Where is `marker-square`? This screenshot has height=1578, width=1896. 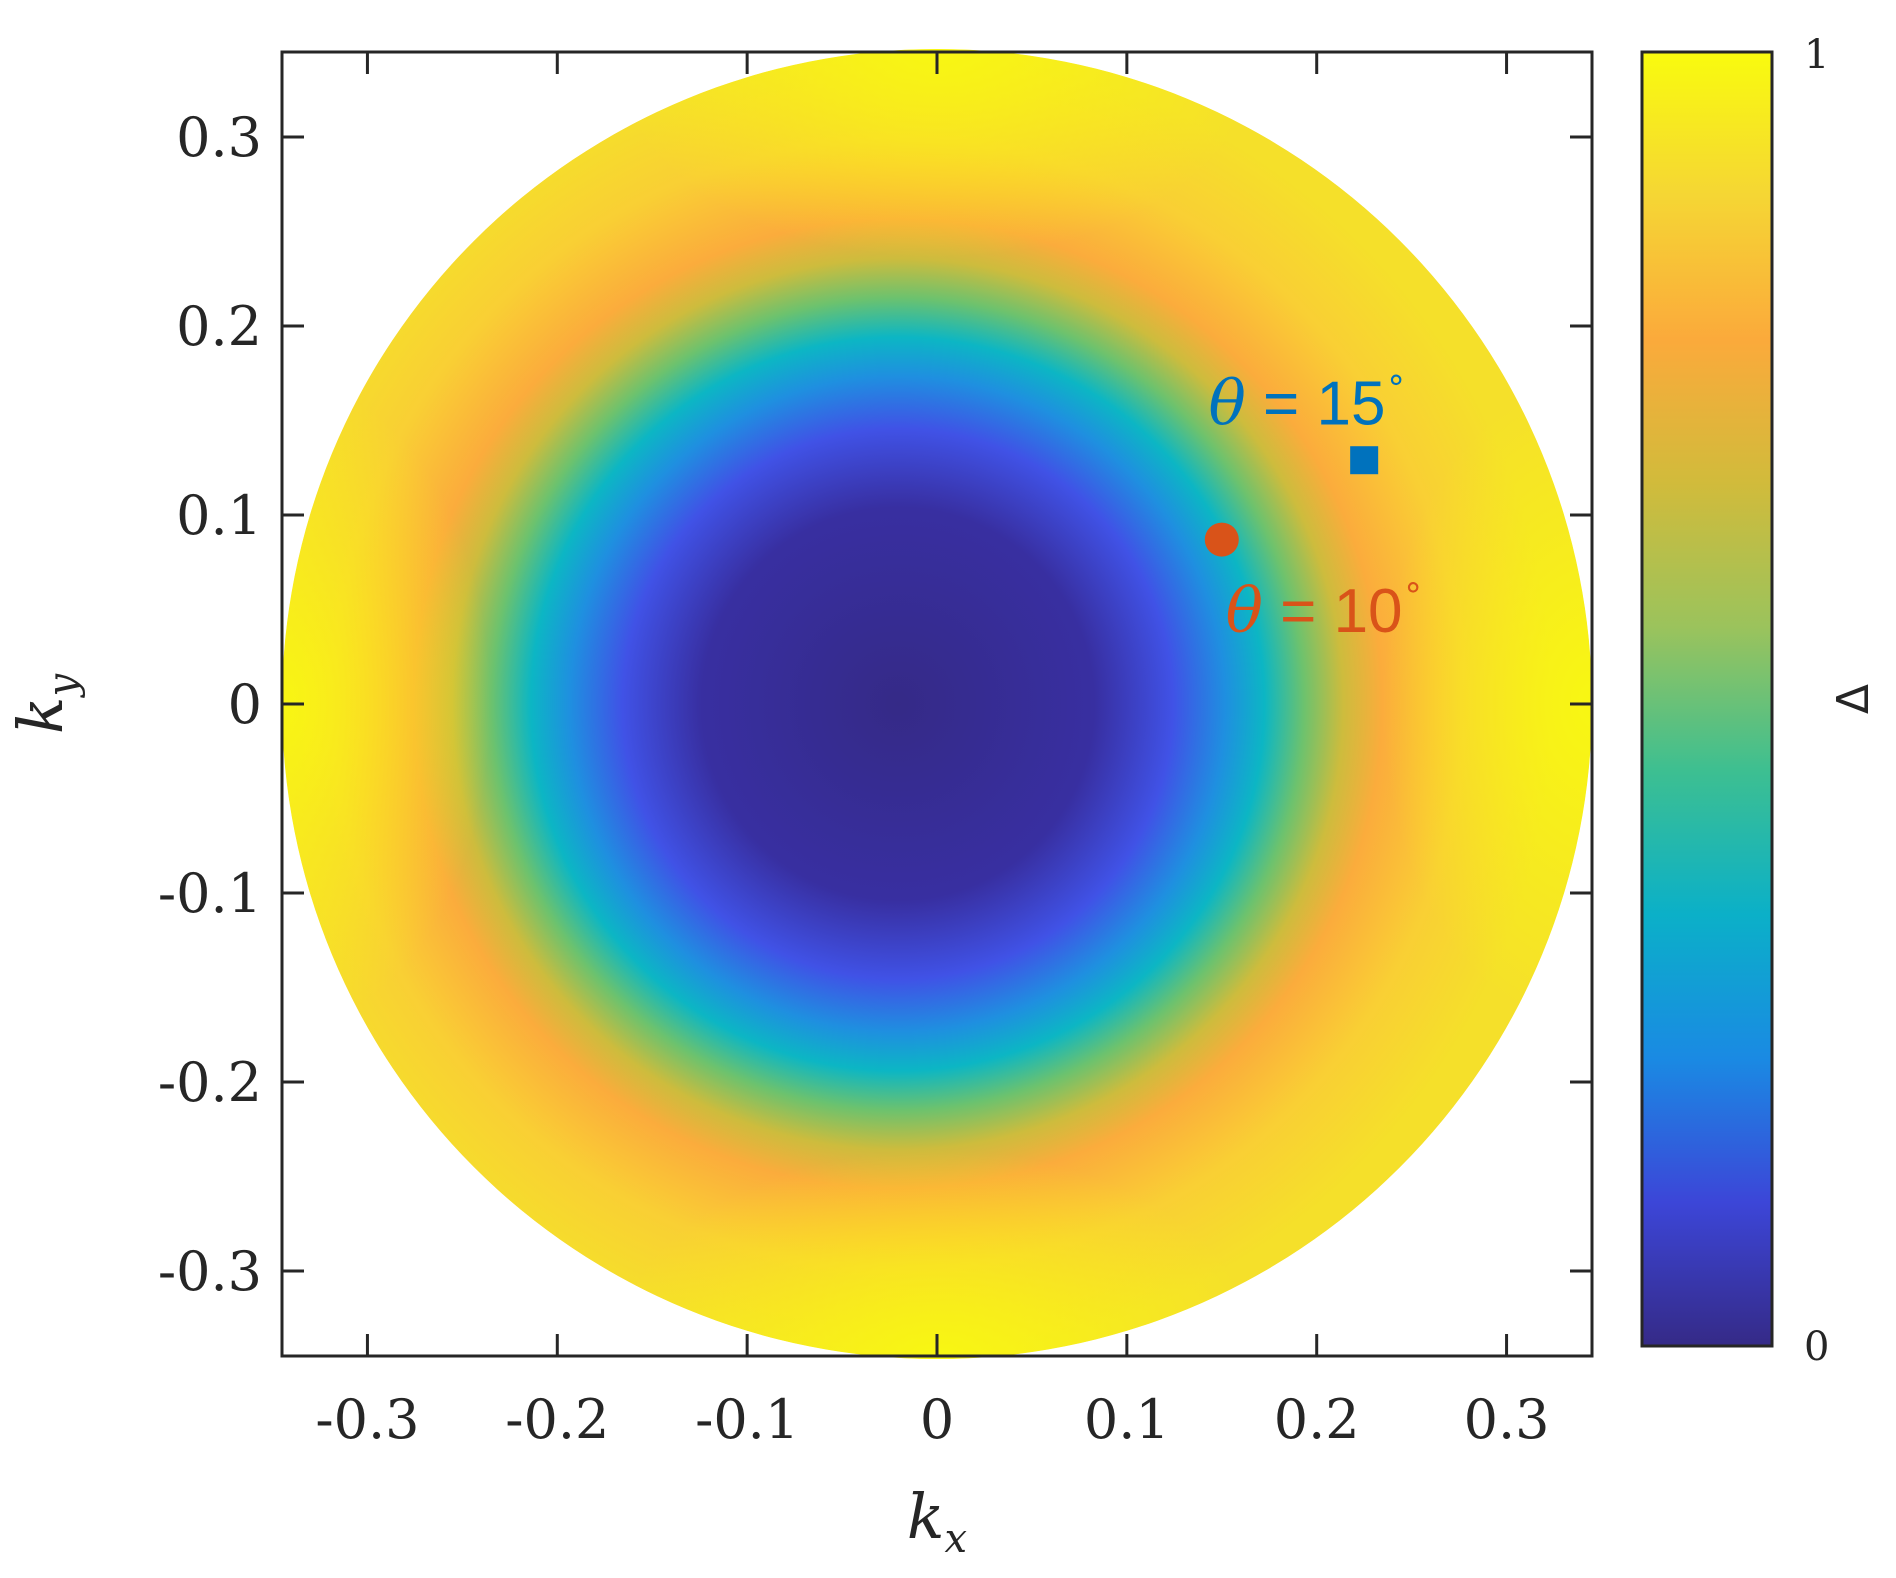
marker-square is located at coordinates (1364, 460).